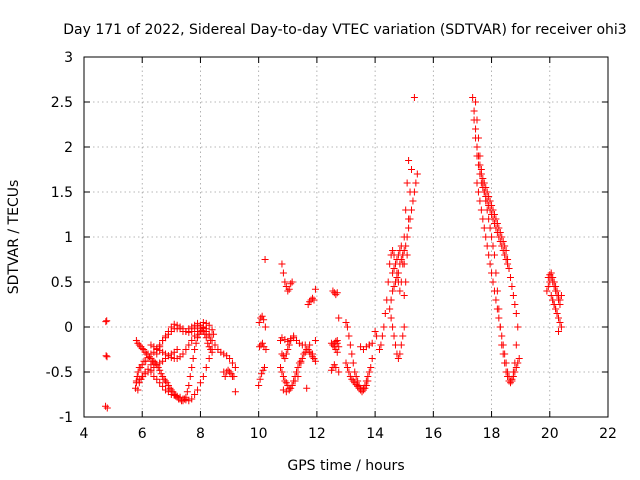 Image resolution: width=640 pixels, height=480 pixels. I want to click on y-tick-label: 1.5, so click(62, 193).